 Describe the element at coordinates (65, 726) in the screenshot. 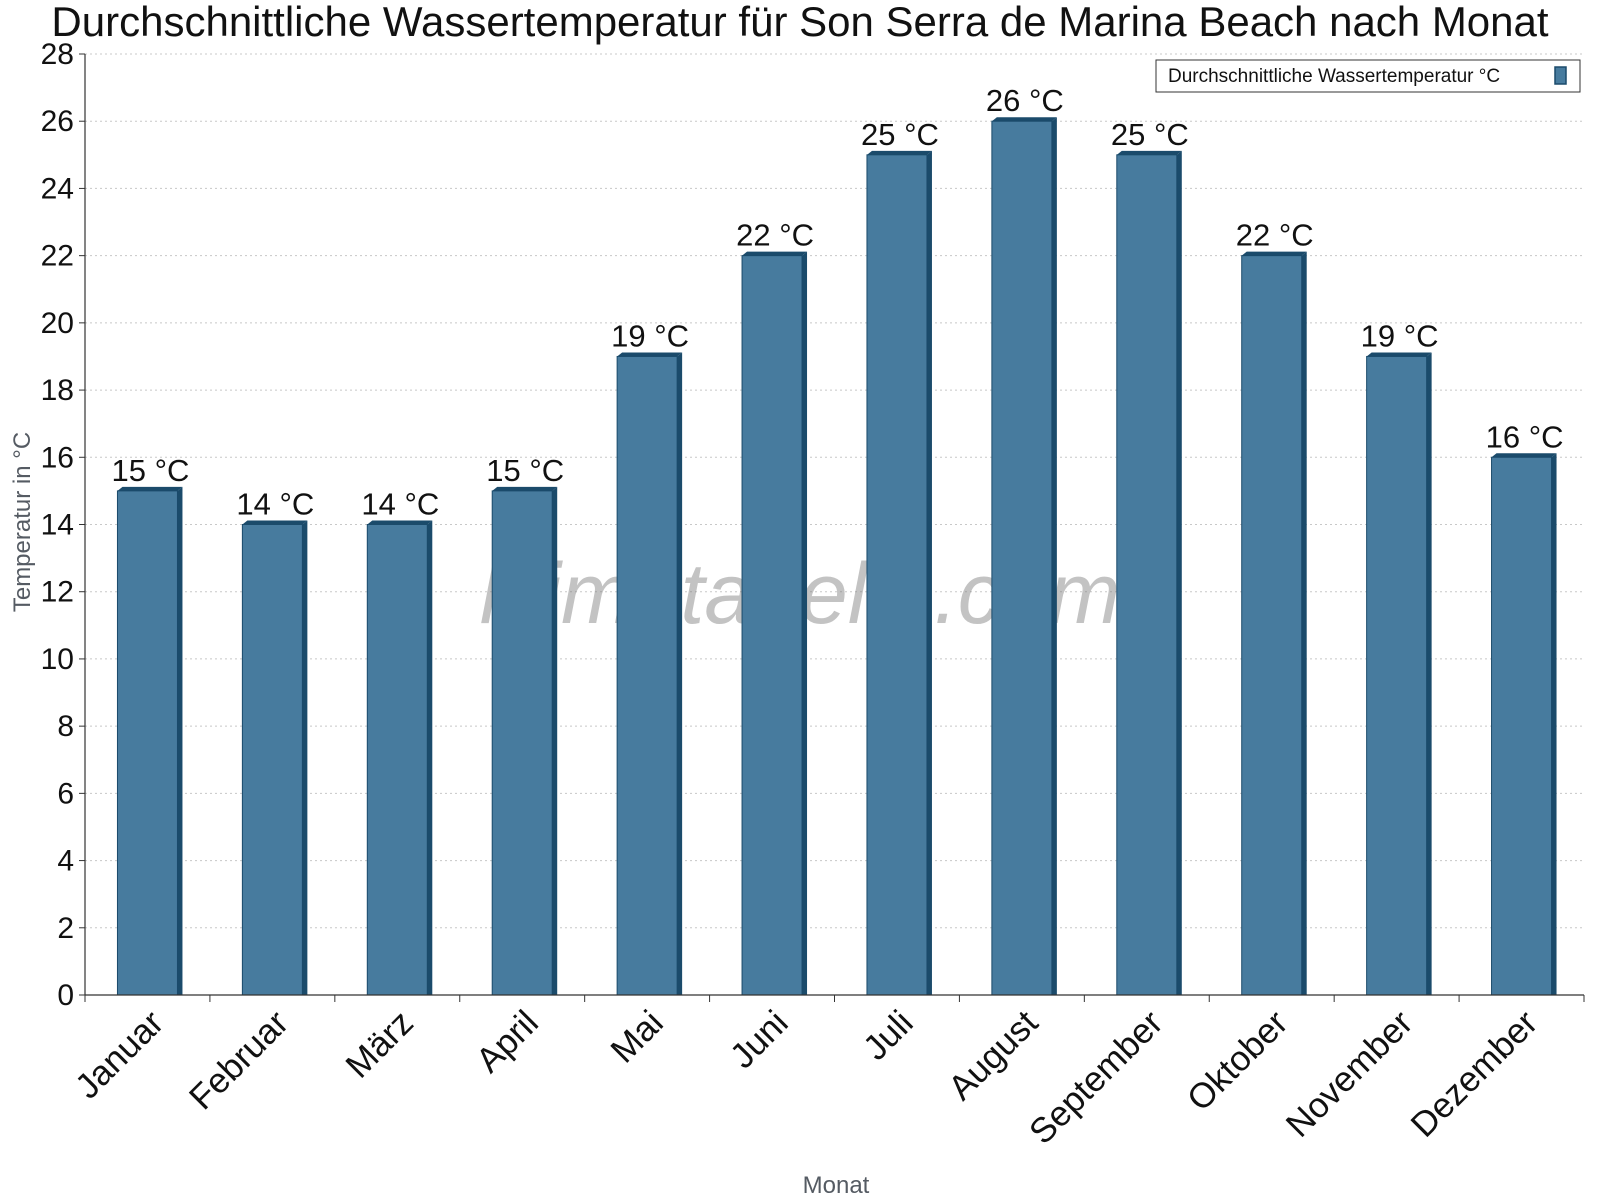

I see `y-tick-label: 8` at that location.